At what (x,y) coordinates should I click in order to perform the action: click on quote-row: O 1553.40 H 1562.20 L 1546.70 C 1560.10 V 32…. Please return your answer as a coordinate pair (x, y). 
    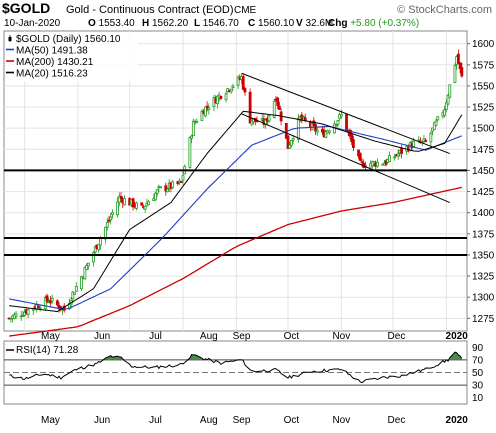
    Looking at the image, I should click on (253, 23).